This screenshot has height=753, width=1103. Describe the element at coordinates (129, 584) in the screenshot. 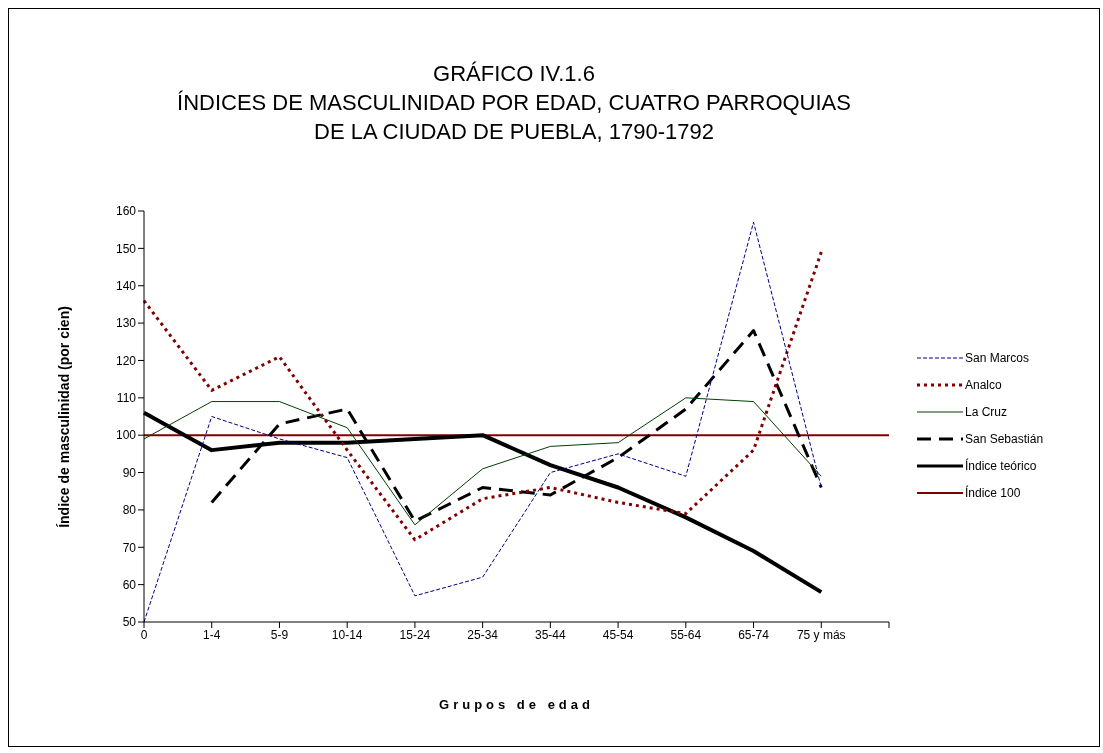

I see `y-tick-label: 60` at that location.